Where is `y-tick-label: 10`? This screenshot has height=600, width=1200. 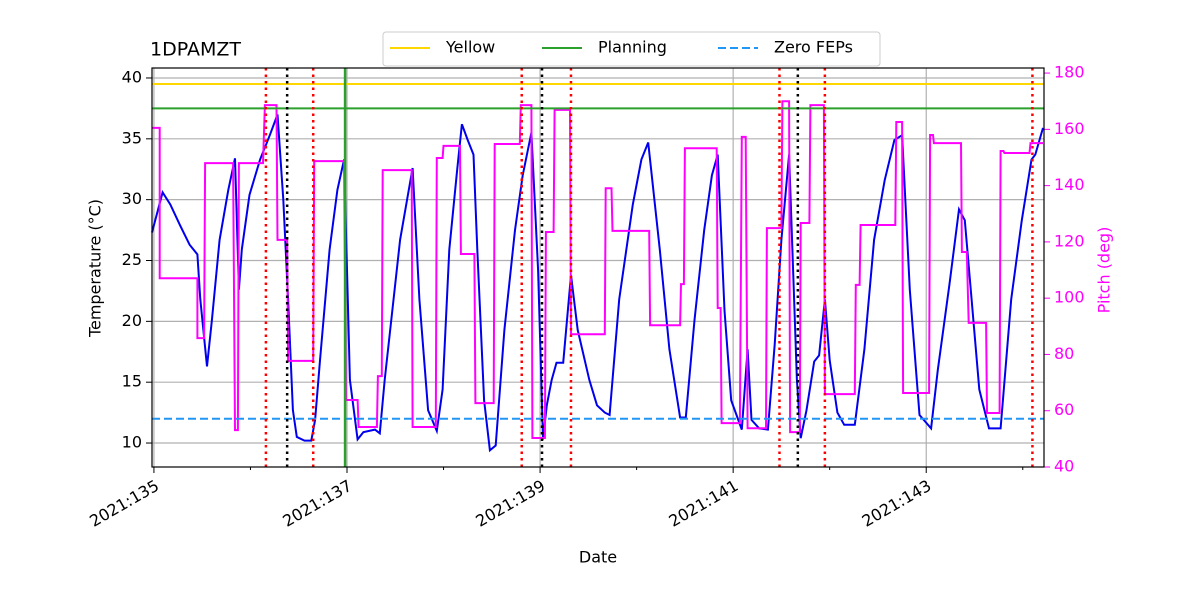
y-tick-label: 10 is located at coordinates (132, 442).